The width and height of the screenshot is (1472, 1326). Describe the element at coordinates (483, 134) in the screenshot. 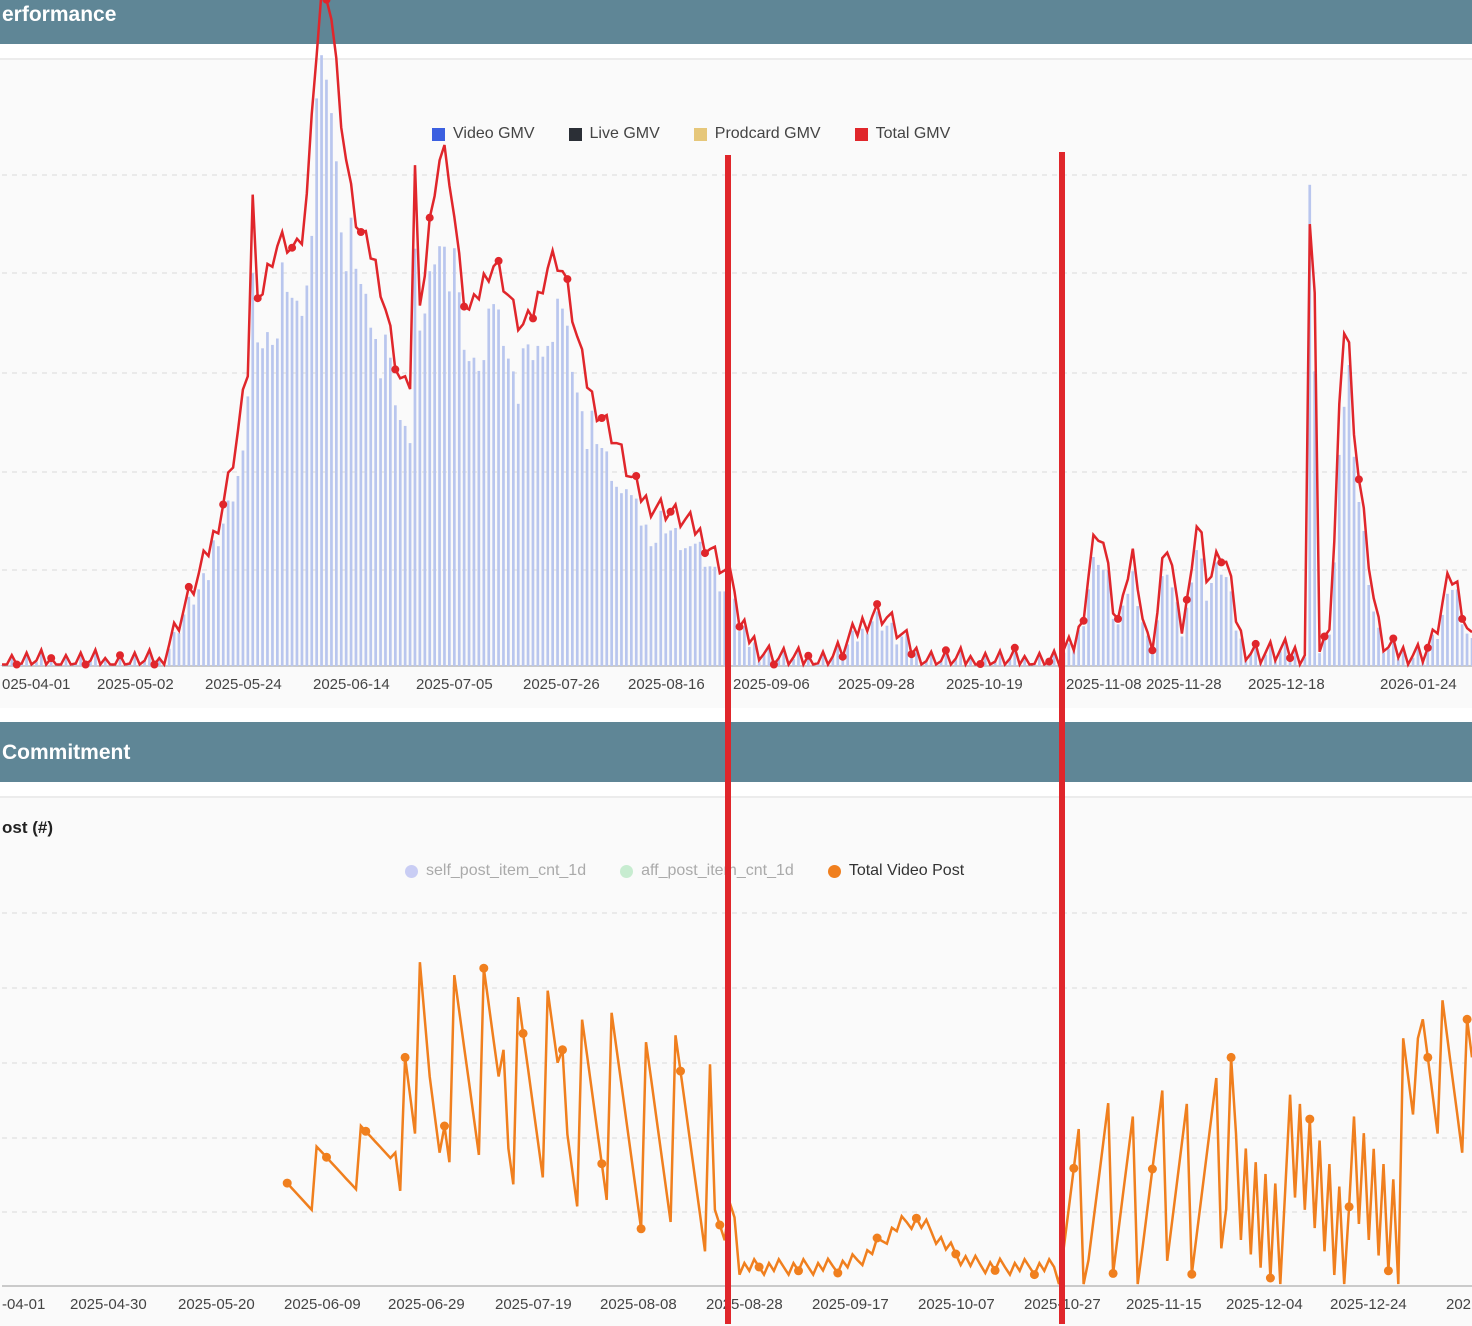

I see `legend-item-video-gmv: Video GMV` at that location.